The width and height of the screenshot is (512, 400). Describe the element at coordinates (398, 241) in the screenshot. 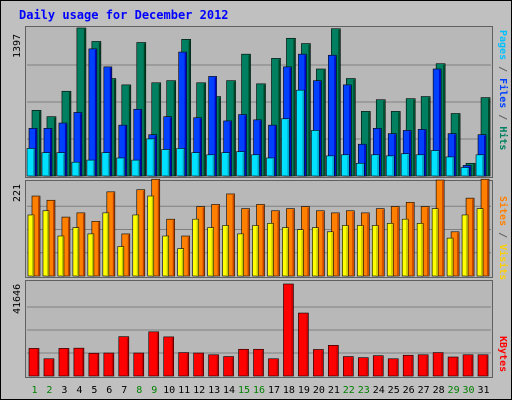

I see `sites-bar-25-shade` at that location.